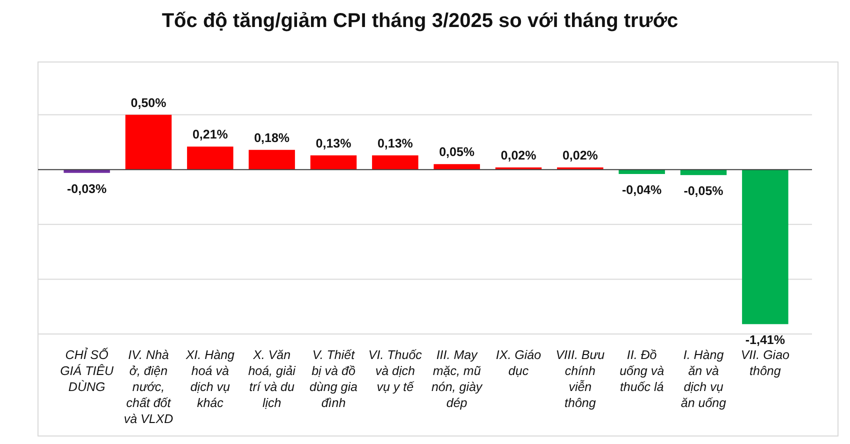 This screenshot has width=850, height=444. Describe the element at coordinates (642, 371) in the screenshot. I see `x-tick-label: II. Đồ uống và thuốc lá` at that location.